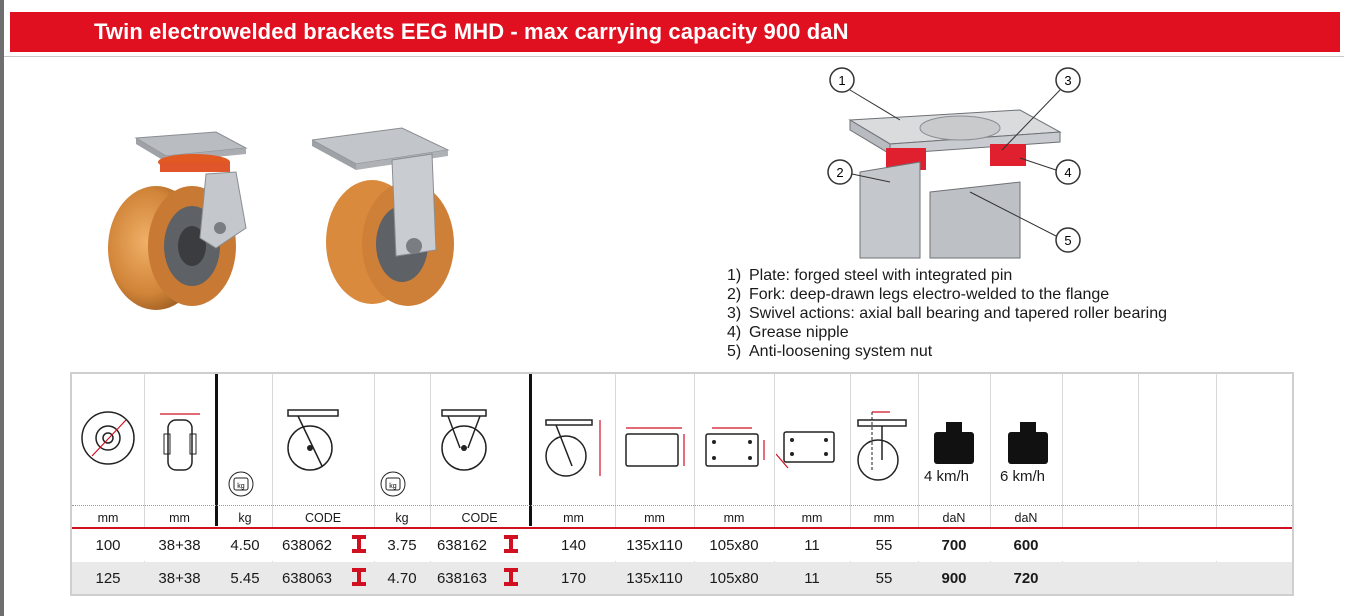 Image resolution: width=1348 pixels, height=616 pixels. I want to click on bolt-hole-icon, so click(805, 450).